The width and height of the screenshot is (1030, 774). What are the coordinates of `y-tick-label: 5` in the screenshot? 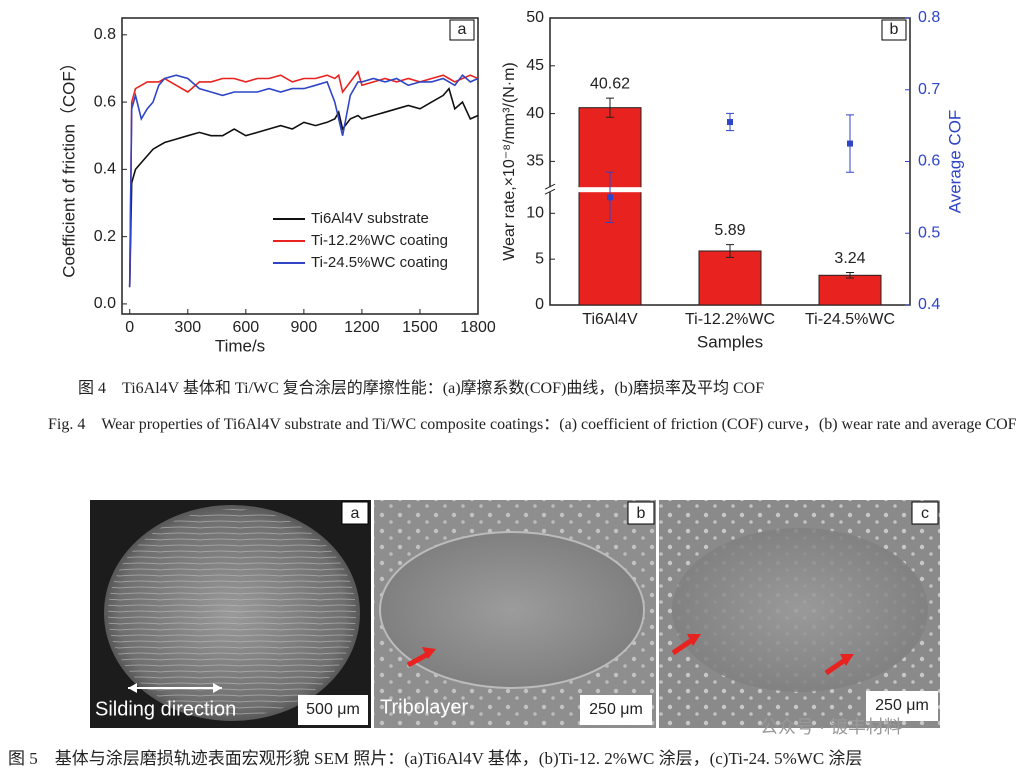 It's located at (539, 258).